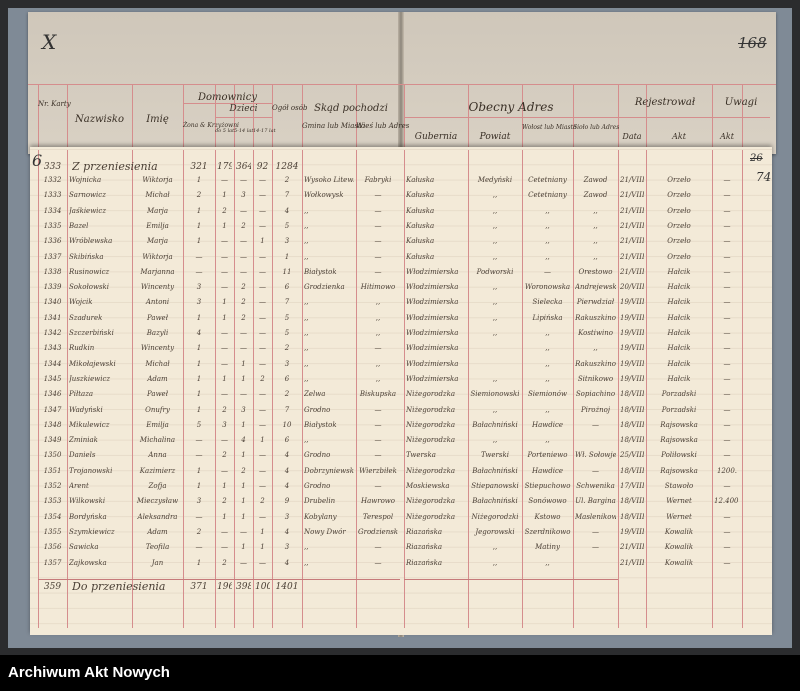 This screenshot has height=691, width=800. Describe the element at coordinates (595, 333) in the screenshot. I see `cell-siolo: Kostiwino` at that location.